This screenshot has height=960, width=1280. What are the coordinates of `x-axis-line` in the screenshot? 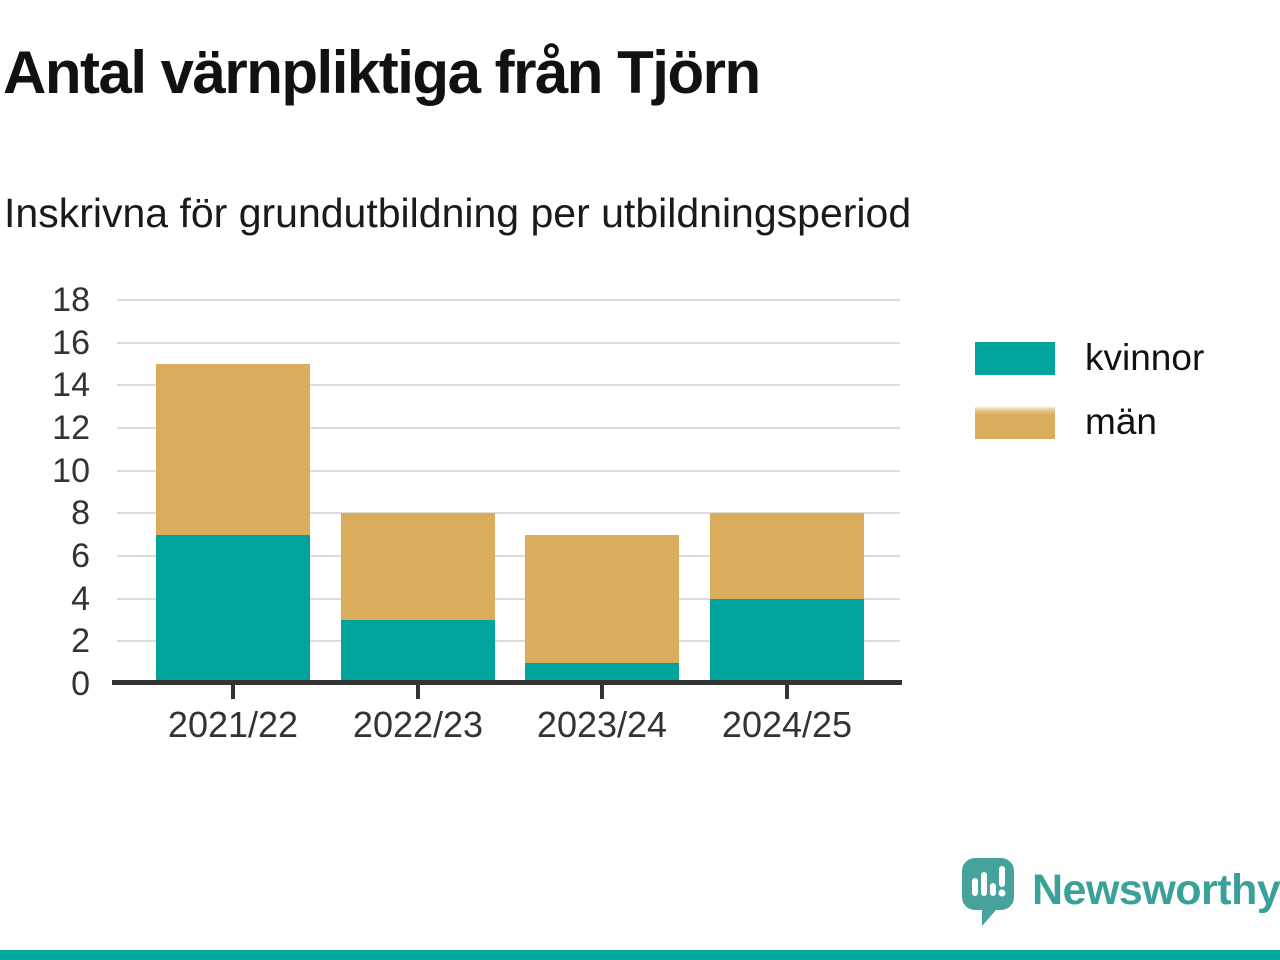 It's located at (507, 682).